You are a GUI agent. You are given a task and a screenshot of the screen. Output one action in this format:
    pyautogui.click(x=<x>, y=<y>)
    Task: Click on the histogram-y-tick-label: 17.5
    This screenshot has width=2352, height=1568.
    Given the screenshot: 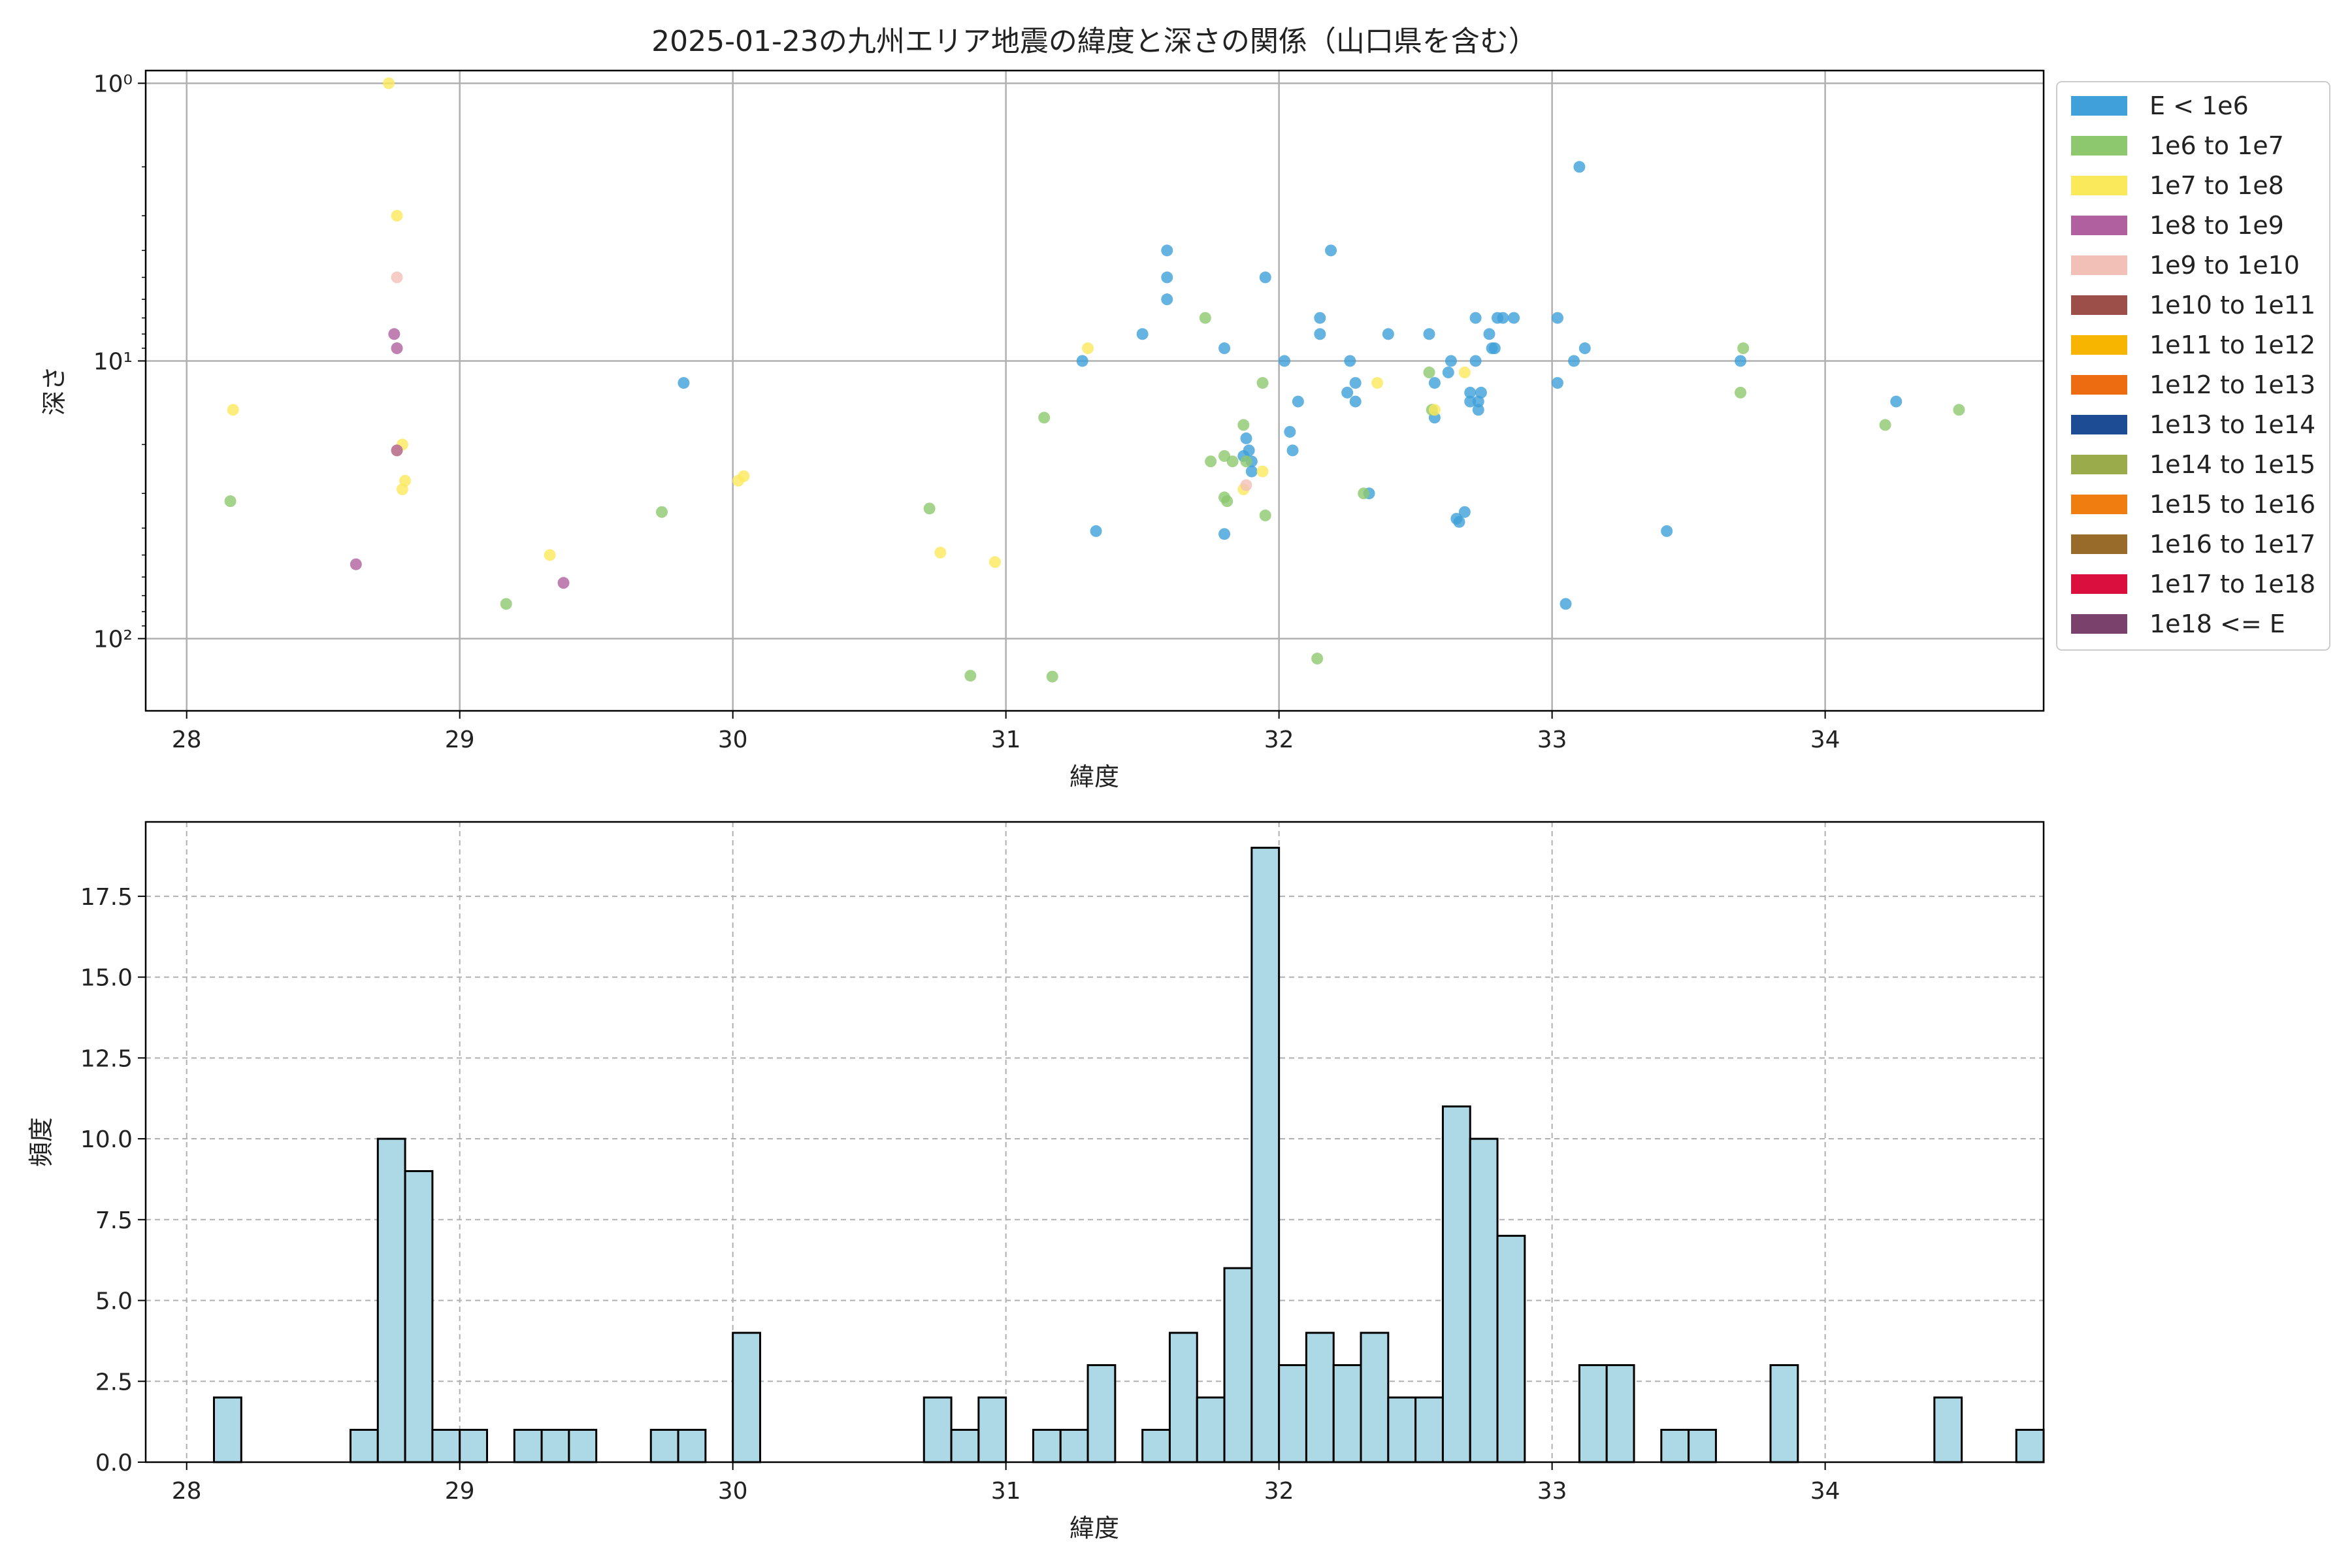 What is the action you would take?
    pyautogui.click(x=106, y=897)
    